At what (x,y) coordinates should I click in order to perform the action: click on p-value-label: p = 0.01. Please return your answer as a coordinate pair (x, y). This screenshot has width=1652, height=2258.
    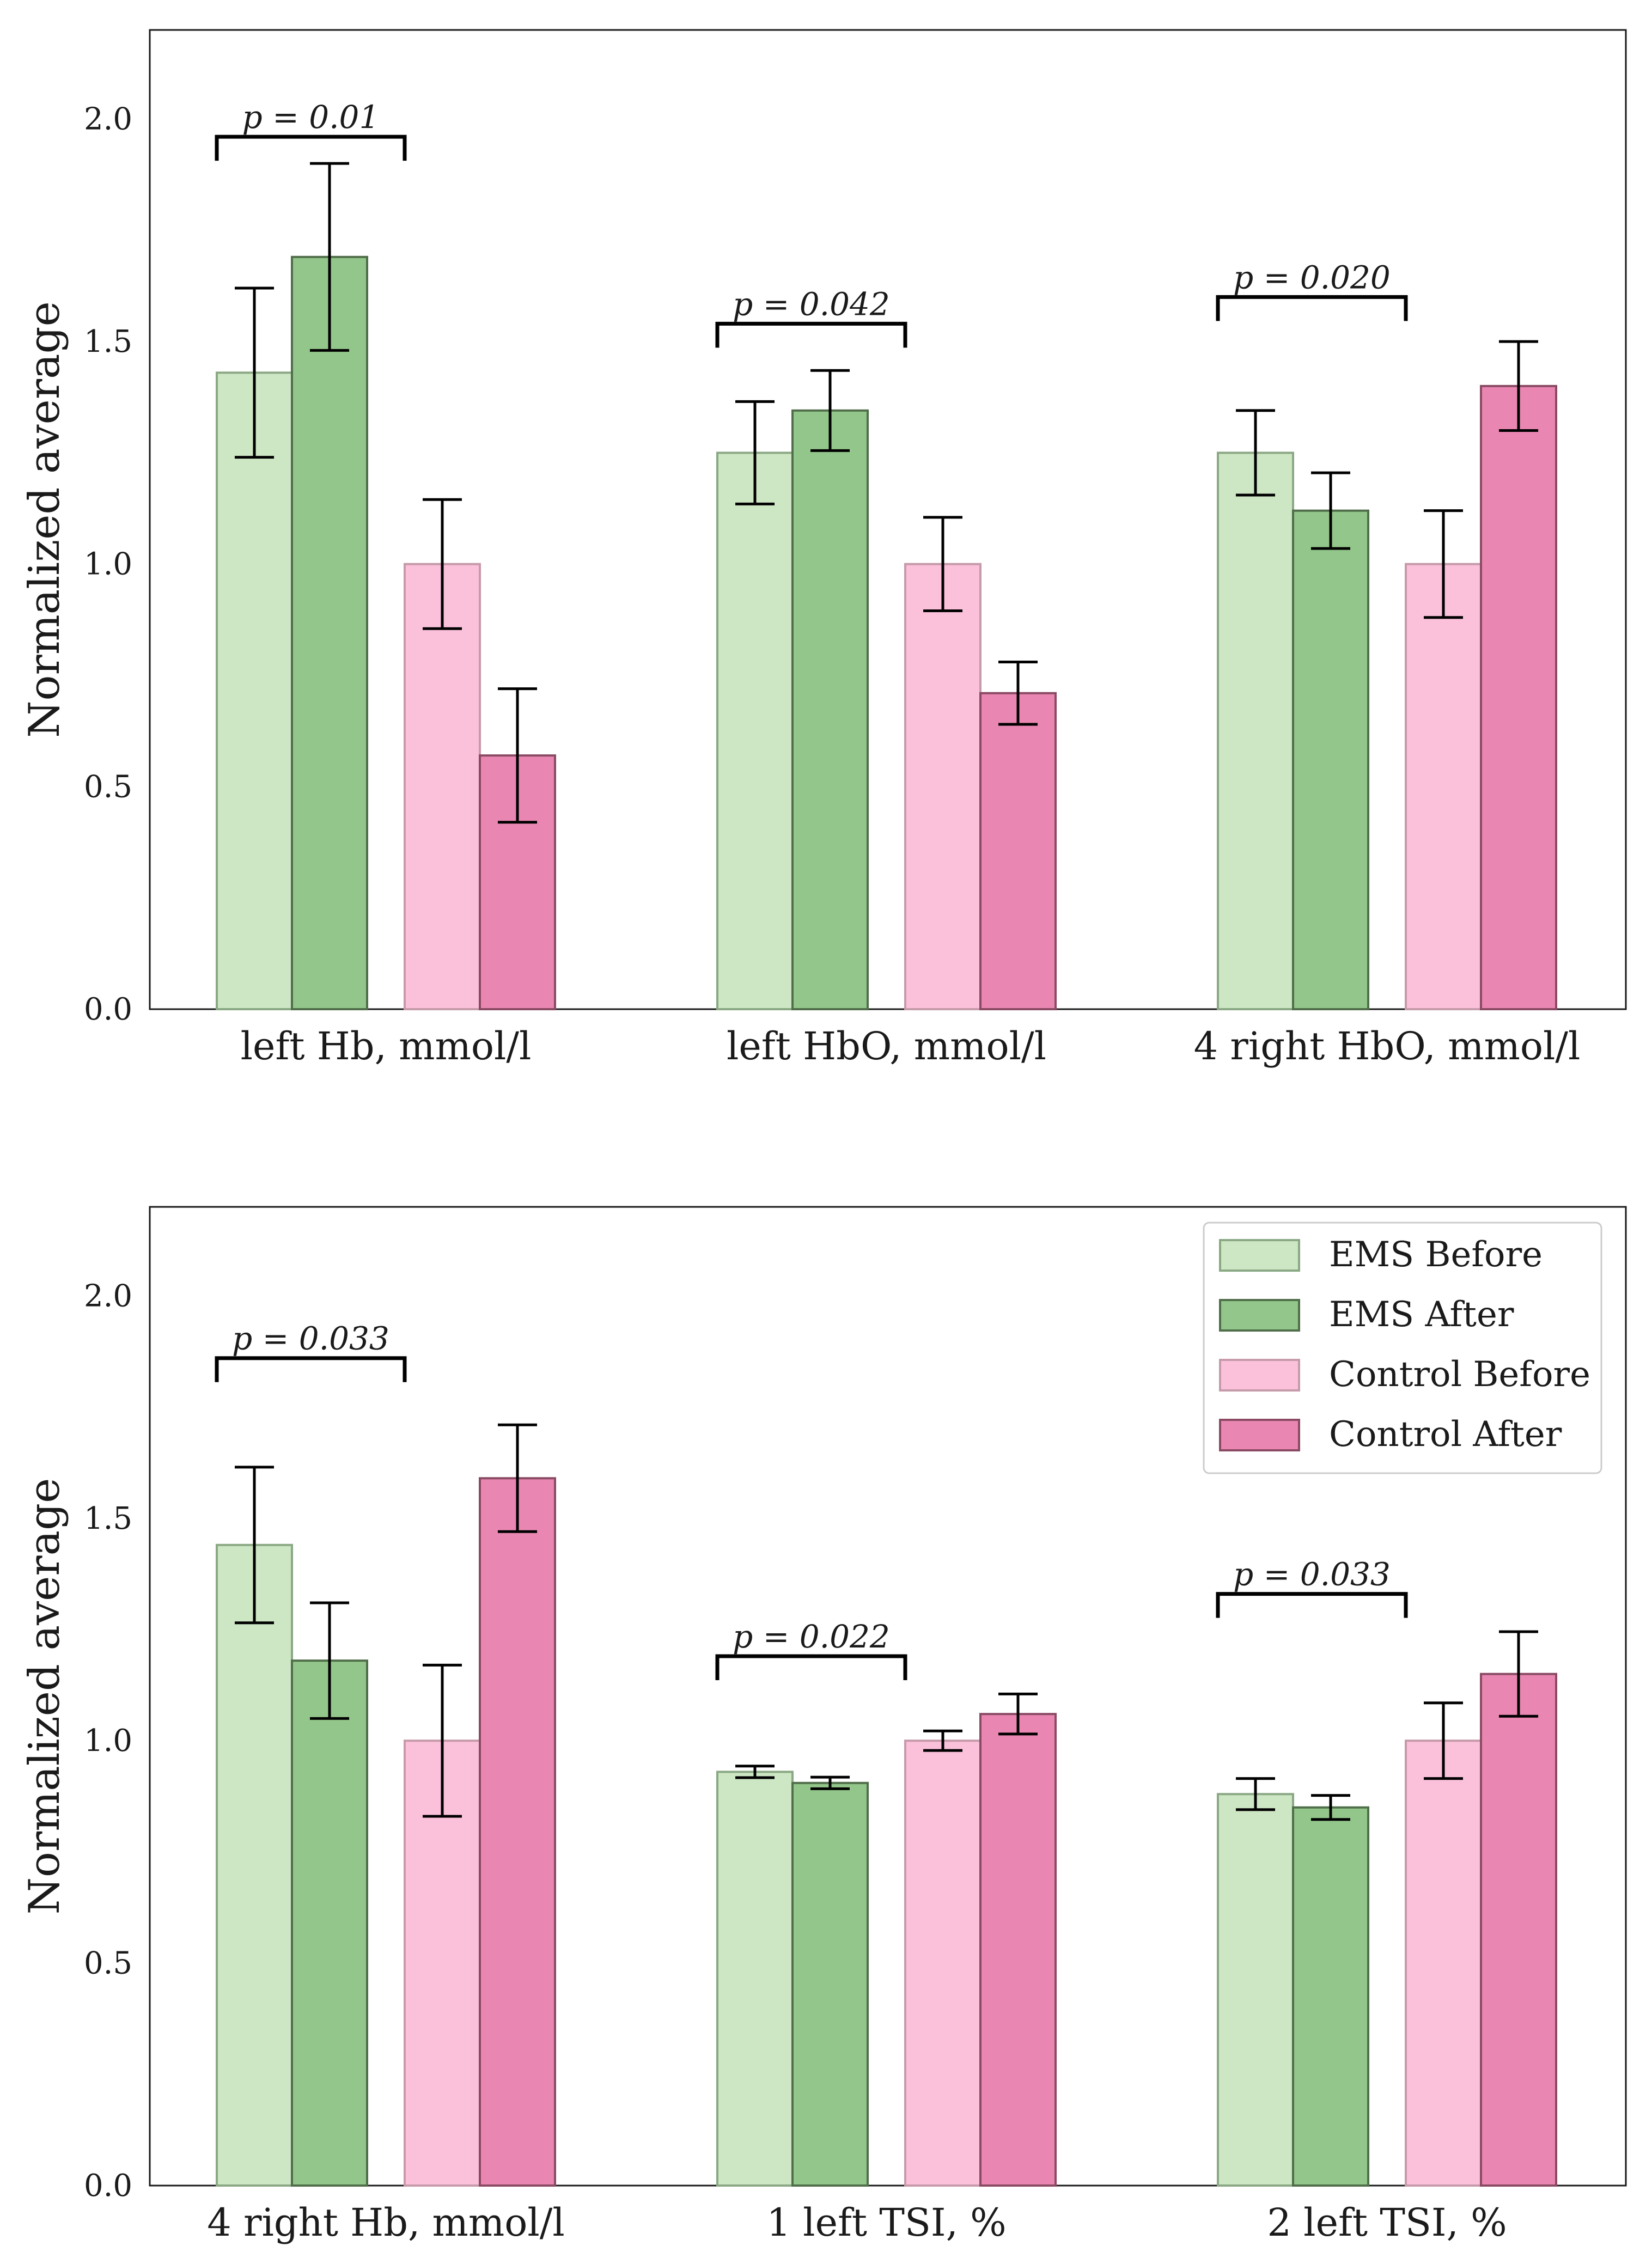
    Looking at the image, I should click on (311, 117).